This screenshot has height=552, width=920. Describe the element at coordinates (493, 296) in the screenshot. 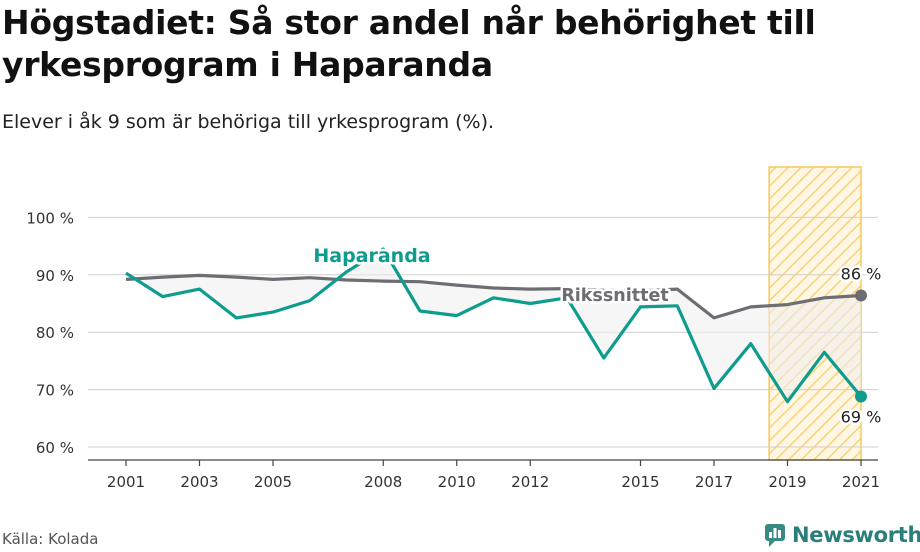

I see `series-line-rikssnittet` at that location.